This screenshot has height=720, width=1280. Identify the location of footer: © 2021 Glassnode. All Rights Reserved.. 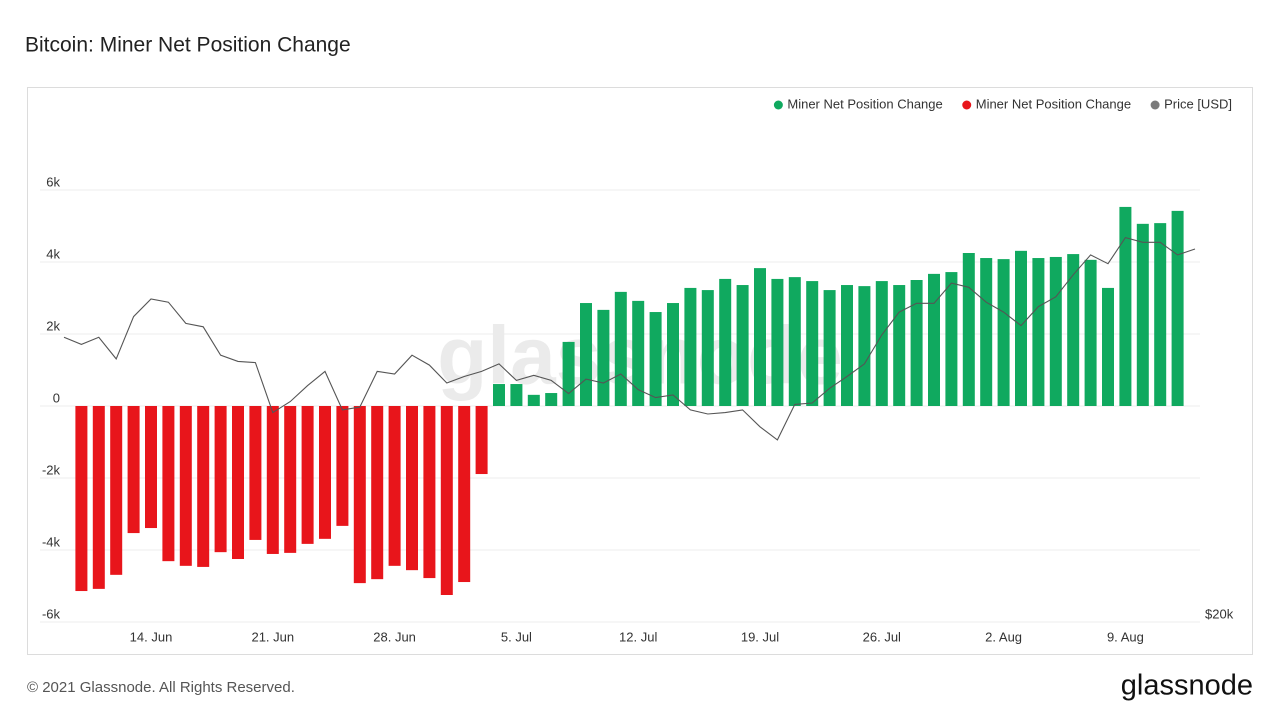
(161, 687).